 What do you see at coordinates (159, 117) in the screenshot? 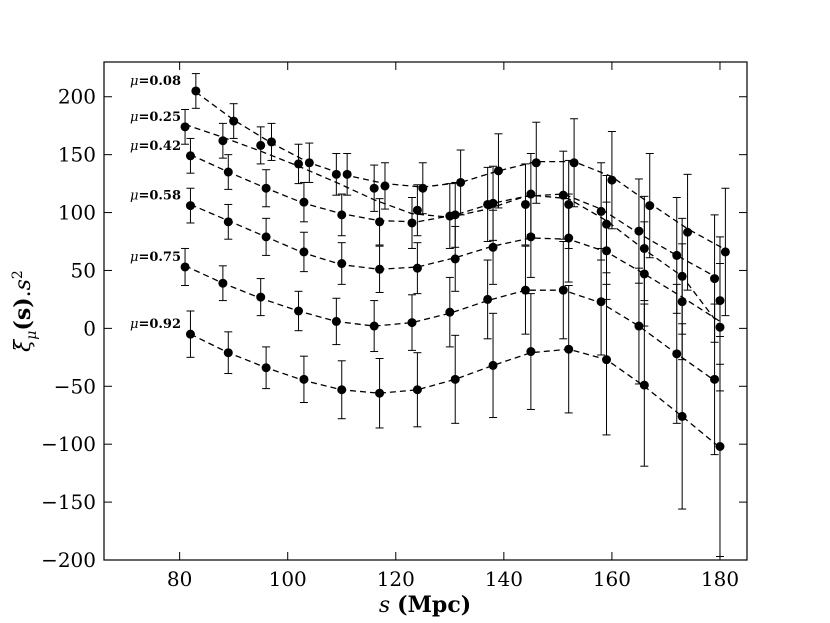
I see `series-label-val-1: =0.25` at bounding box center [159, 117].